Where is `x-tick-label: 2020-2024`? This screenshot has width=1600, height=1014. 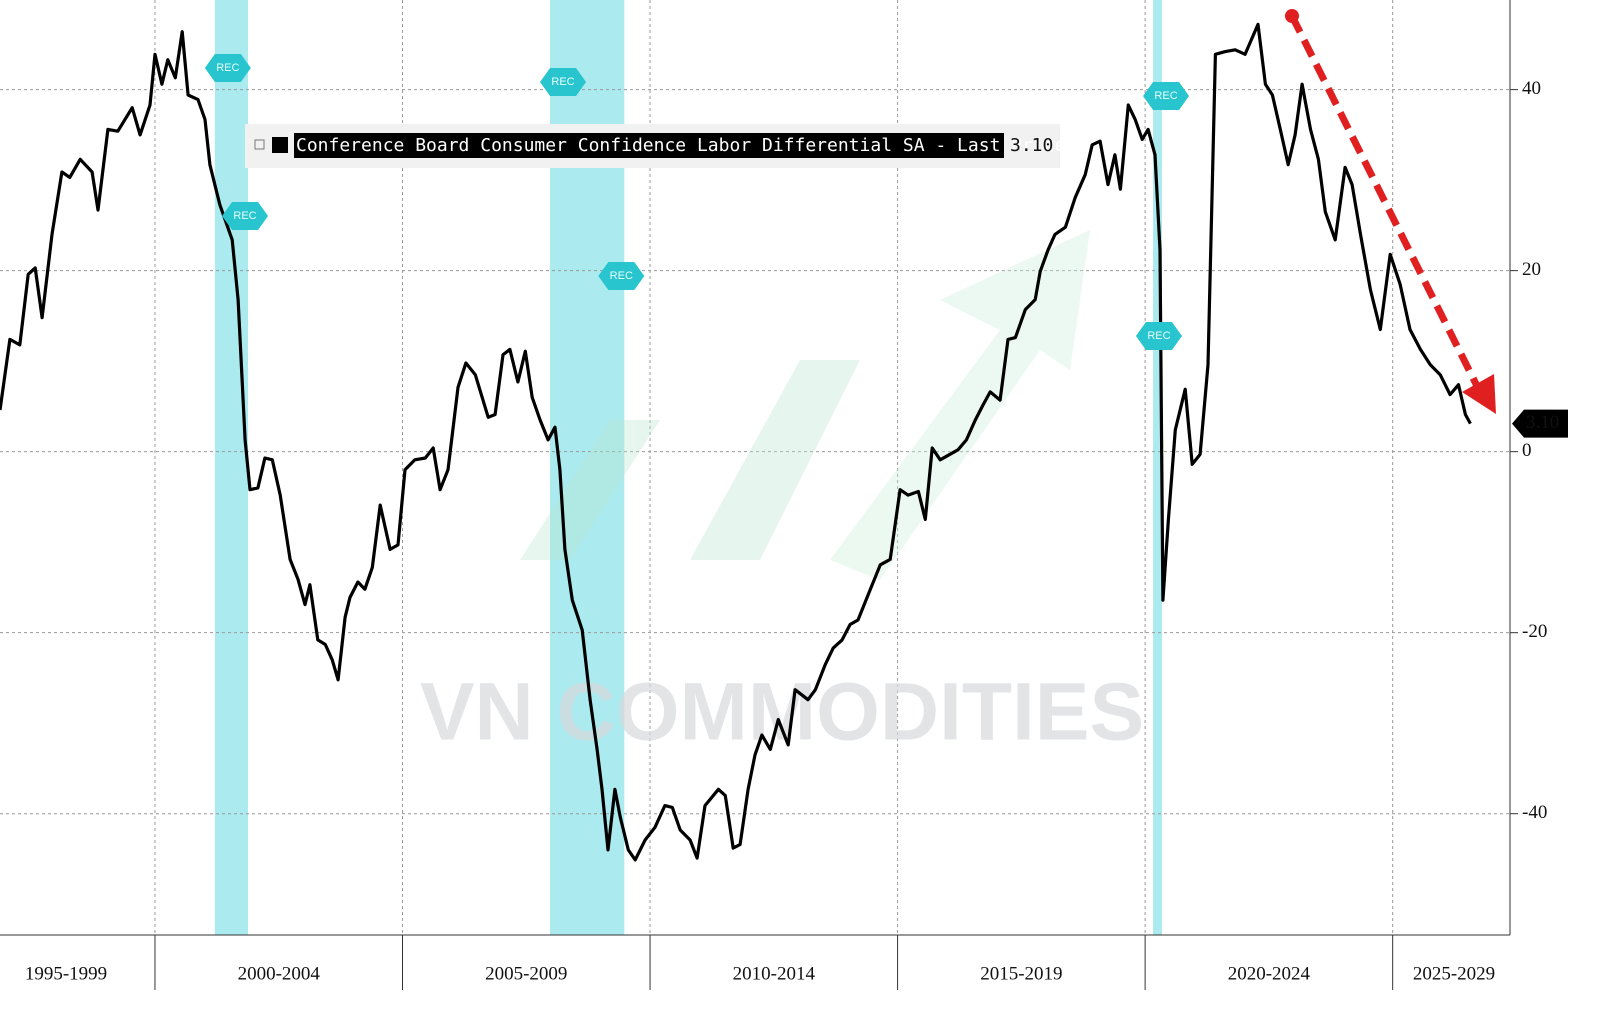 x-tick-label: 2020-2024 is located at coordinates (1269, 973).